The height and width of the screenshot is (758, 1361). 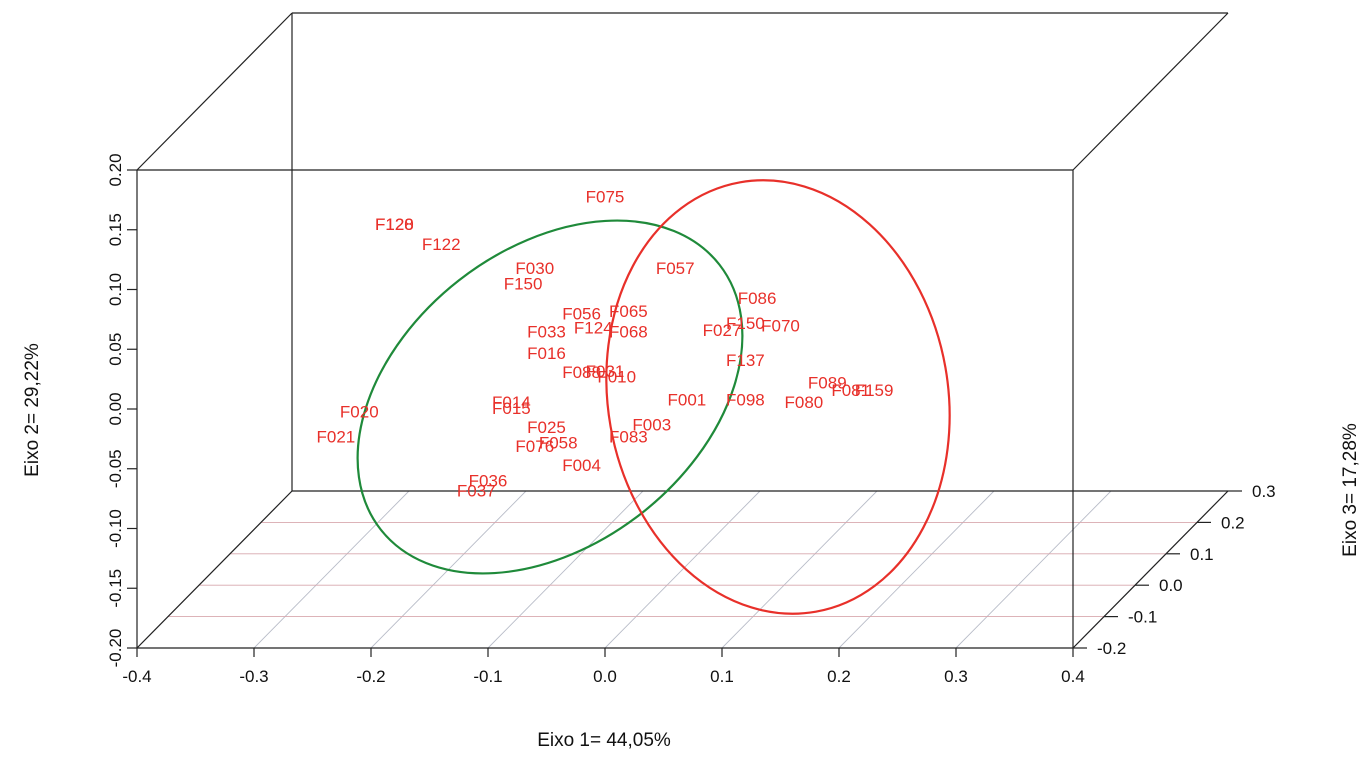 What do you see at coordinates (253, 676) in the screenshot?
I see `x-tick-label: -0.3` at bounding box center [253, 676].